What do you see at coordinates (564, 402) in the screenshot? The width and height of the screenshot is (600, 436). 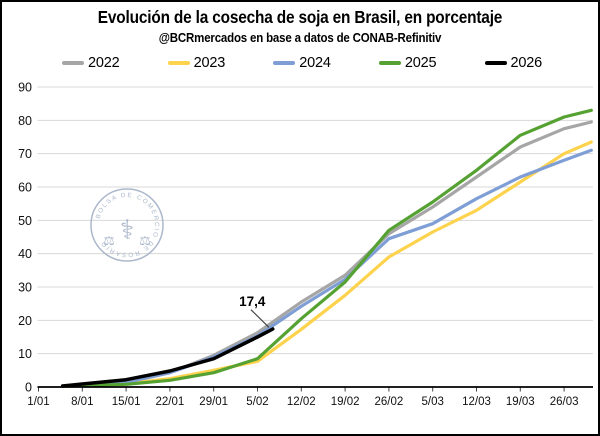 I see `x-tick-label-26-03: 26/03` at bounding box center [564, 402].